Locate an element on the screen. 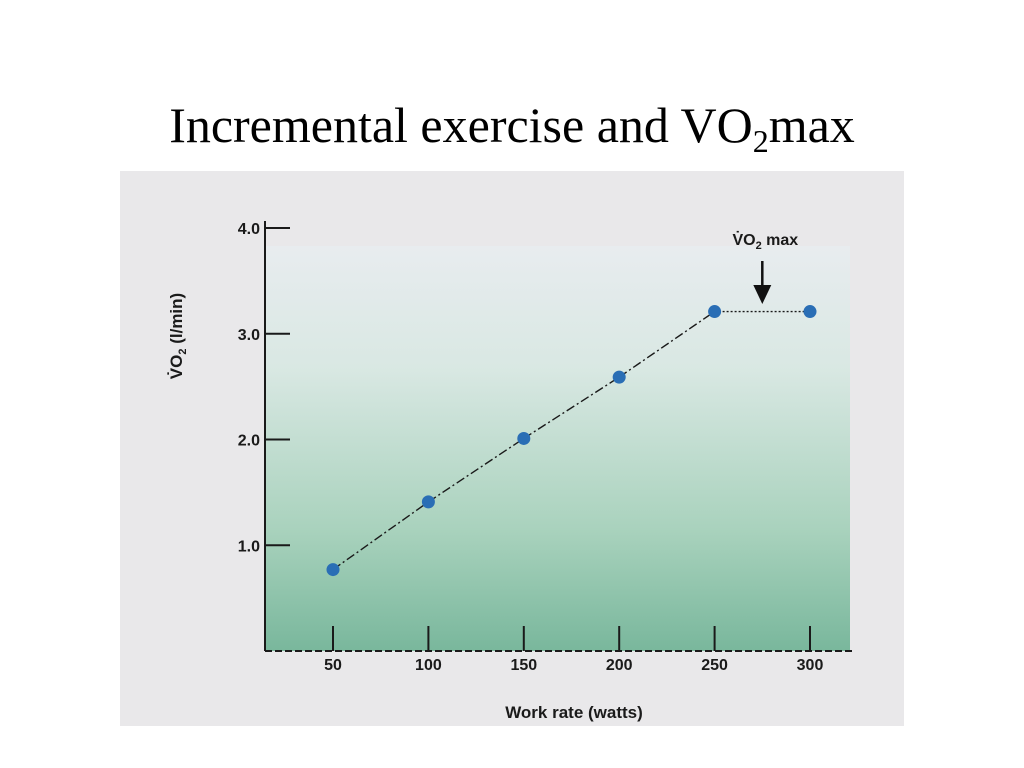 This screenshot has width=1024, height=768. title-main: Incremental exercise and VO is located at coordinates (461, 125).